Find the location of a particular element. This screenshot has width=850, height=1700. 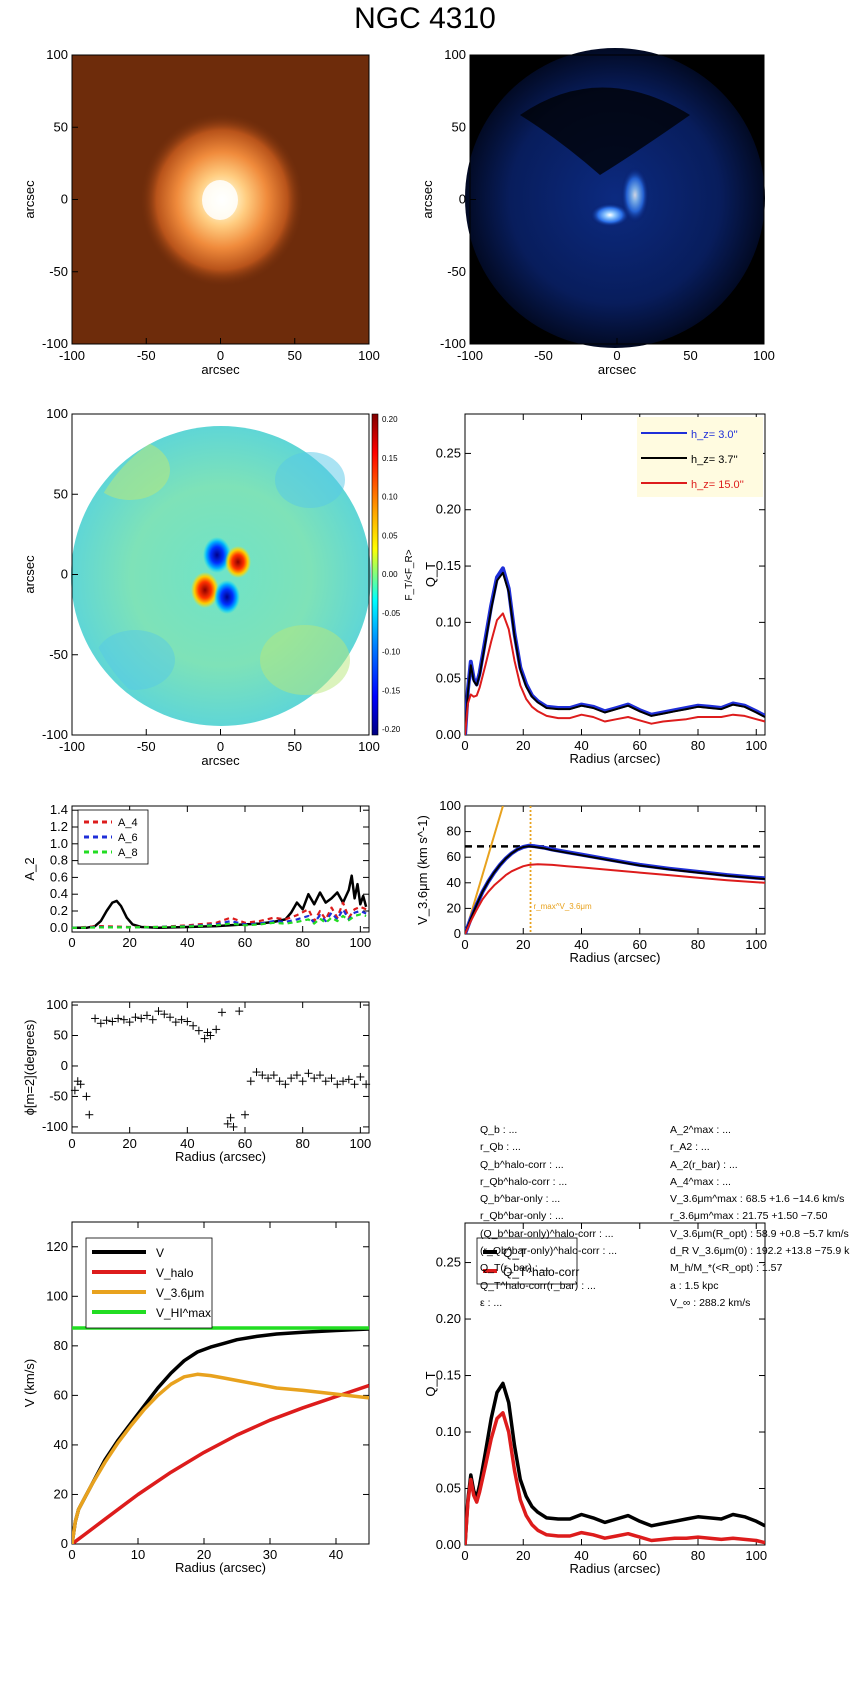

force-map-xlabel: arcsec is located at coordinates (220, 760).